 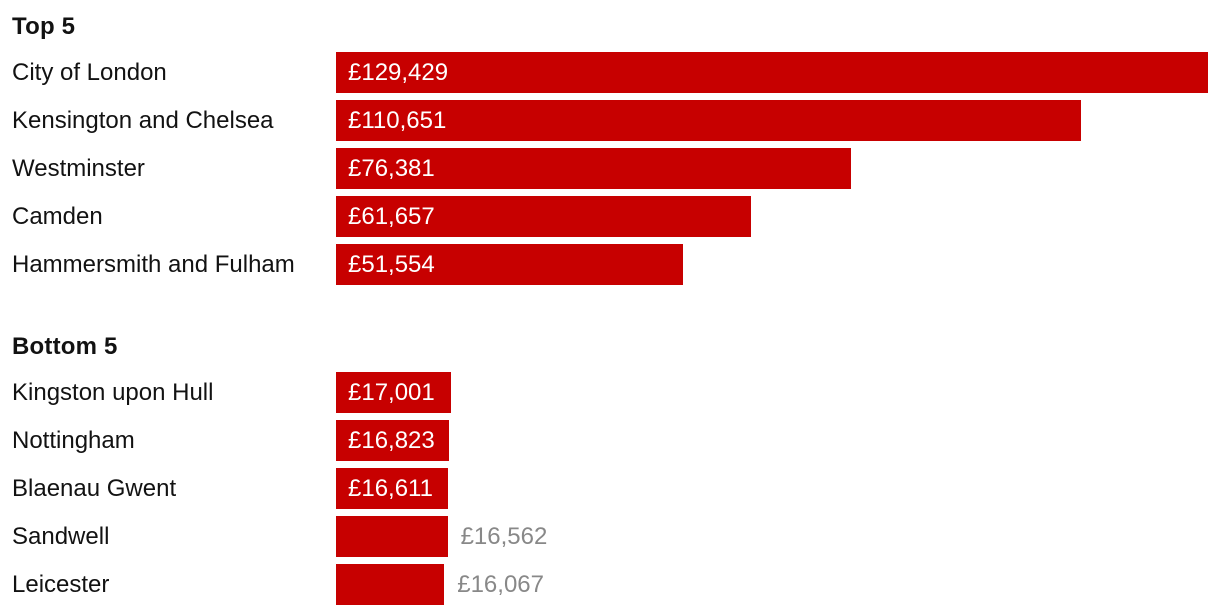 I want to click on chart-row-camden: Camden £61,657, so click(x=610, y=216).